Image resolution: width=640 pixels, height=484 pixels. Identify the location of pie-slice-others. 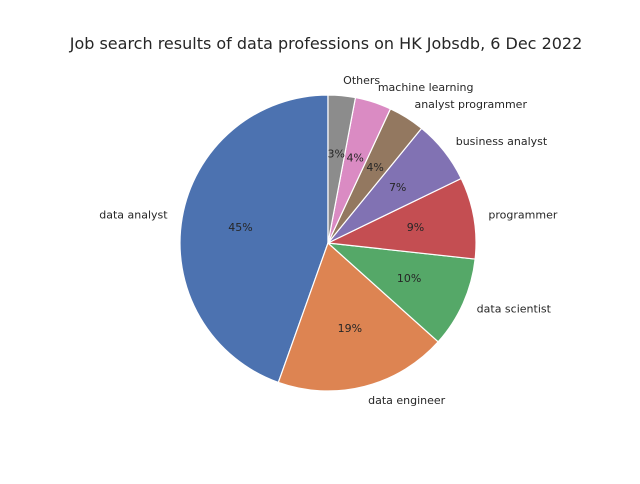
(342, 169).